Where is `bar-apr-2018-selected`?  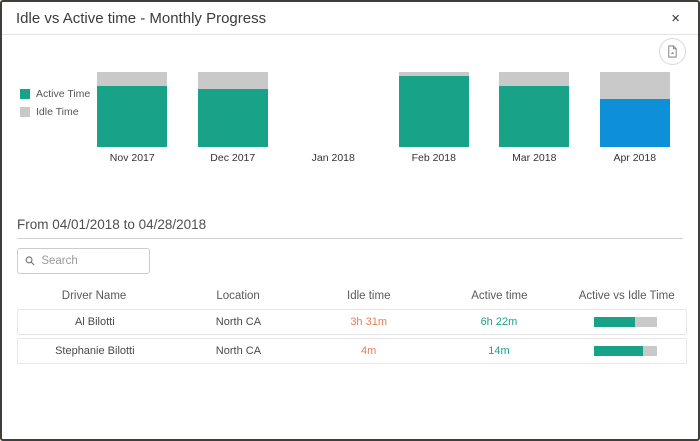
bar-apr-2018-selected is located at coordinates (635, 109).